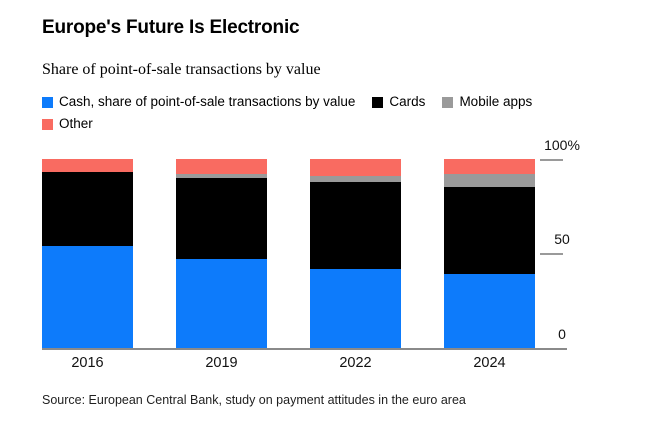 The width and height of the screenshot is (648, 422). I want to click on x-axis-labels: 2016 2019 2022 2024, so click(288, 363).